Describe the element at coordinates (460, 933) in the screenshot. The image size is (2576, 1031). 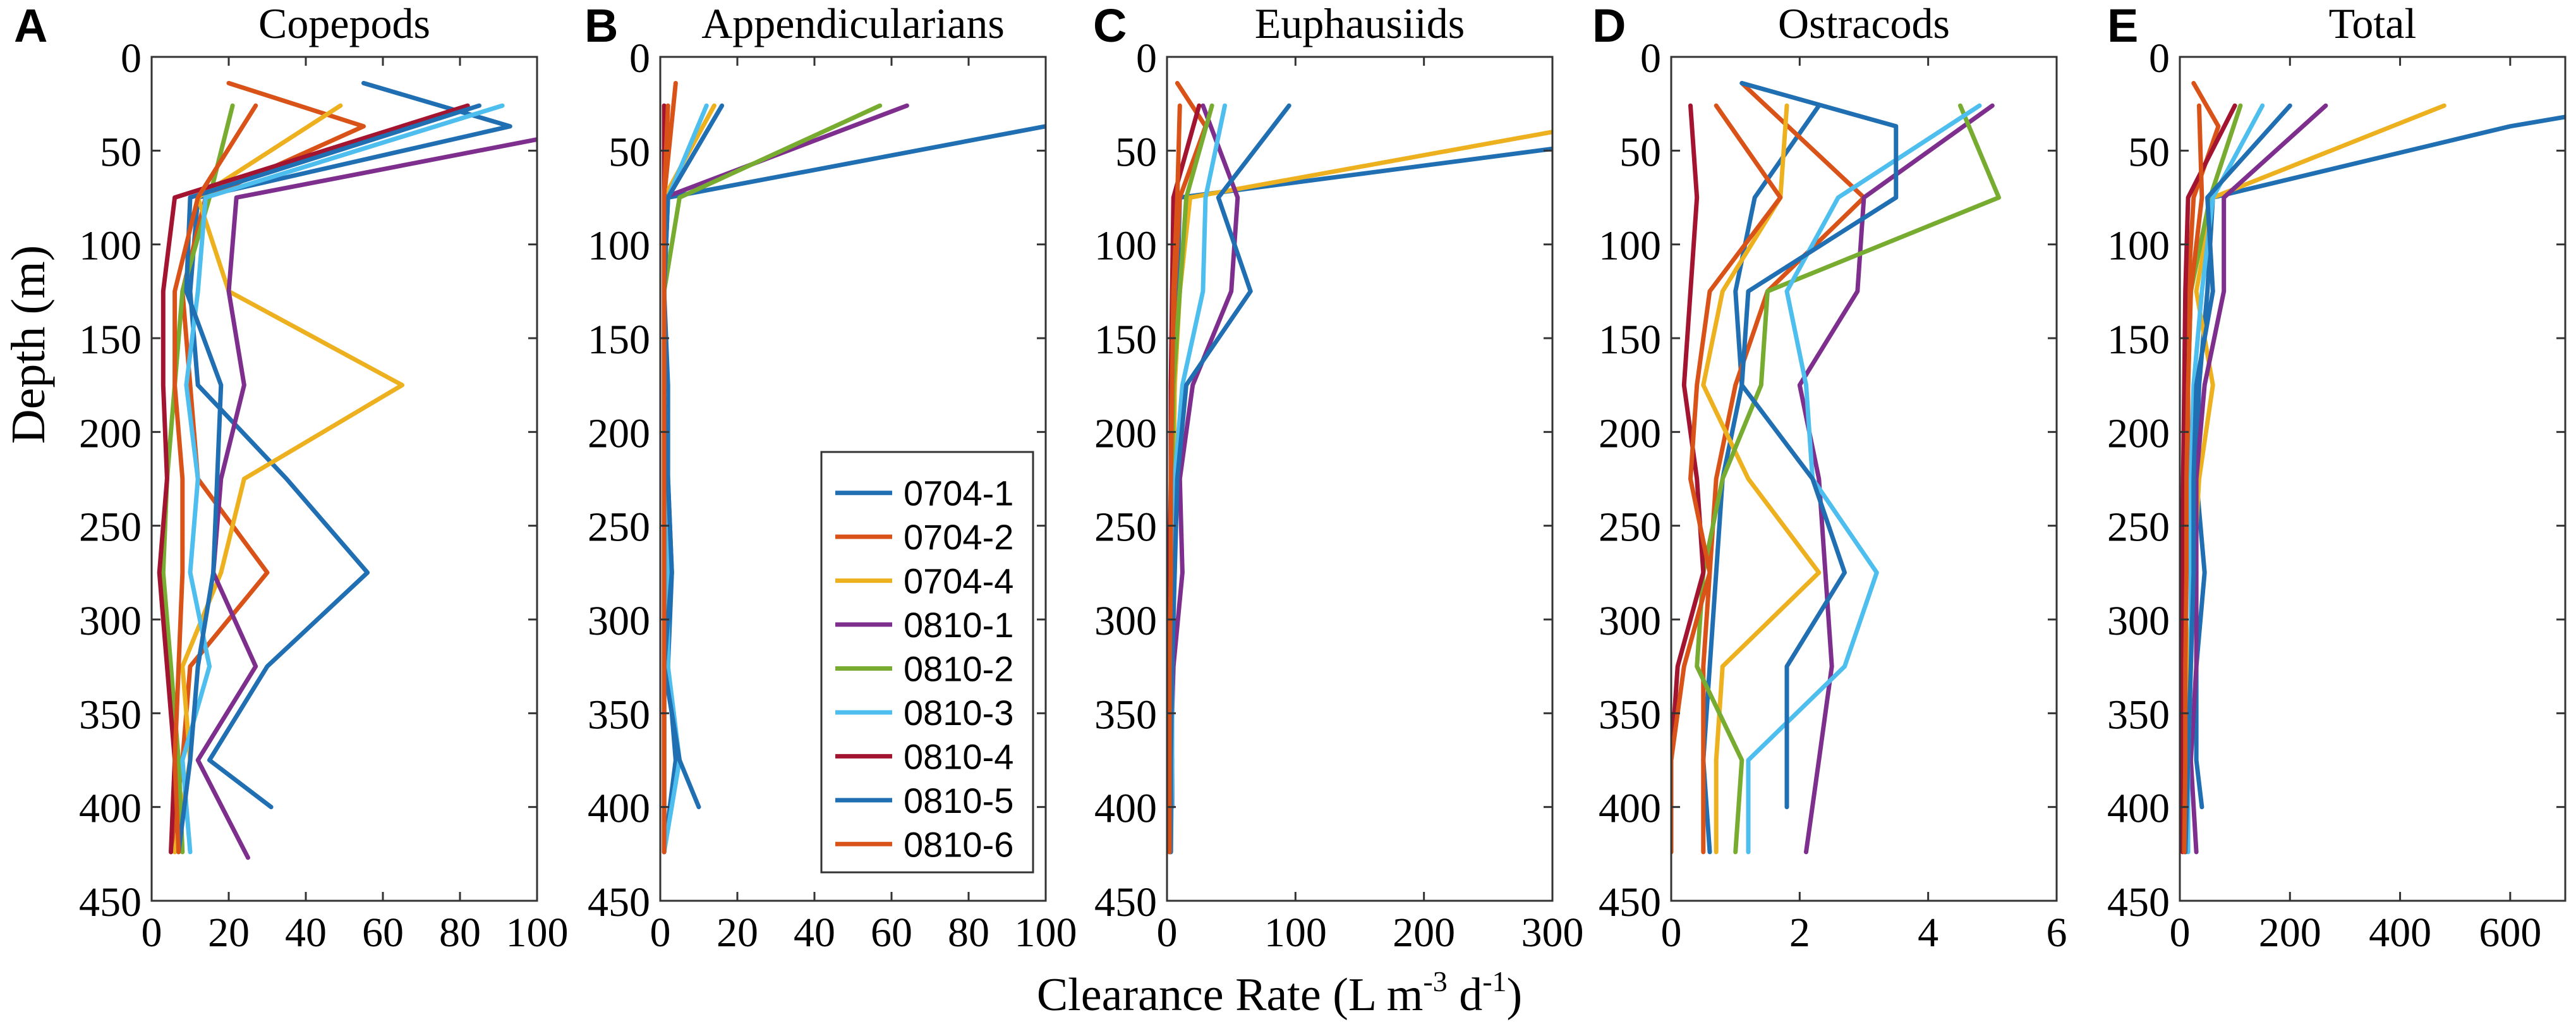
I see `x-tick-label: 80` at that location.